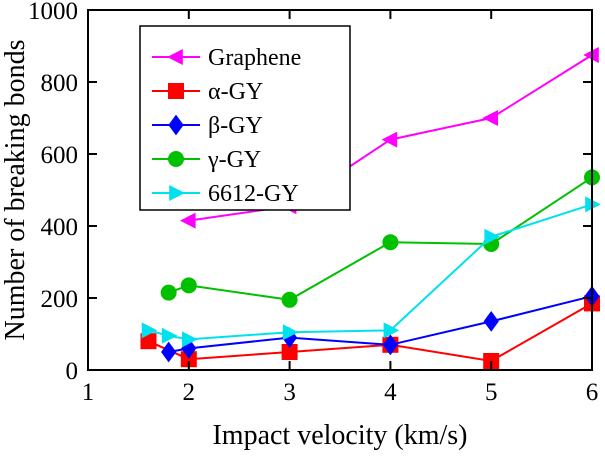 This screenshot has width=605, height=456. Describe the element at coordinates (60, 227) in the screenshot. I see `y-tick-label: 400` at that location.